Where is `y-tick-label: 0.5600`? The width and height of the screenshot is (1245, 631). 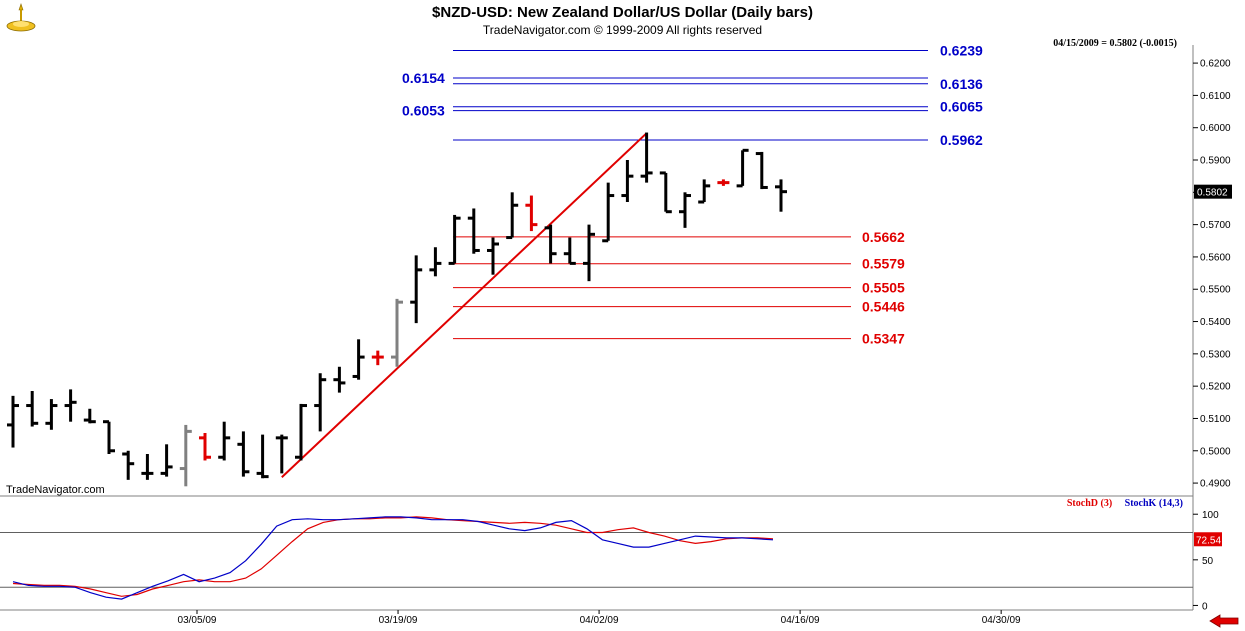
y-tick-label: 0.5600 is located at coordinates (1215, 257).